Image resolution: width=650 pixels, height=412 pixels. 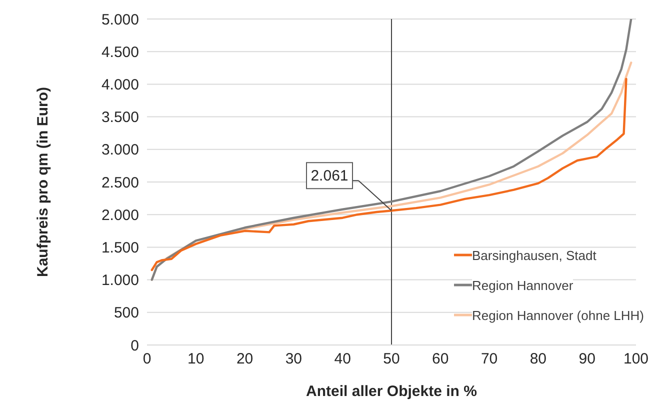 I want to click on y-tick-label: 4.500, so click(x=120, y=52).